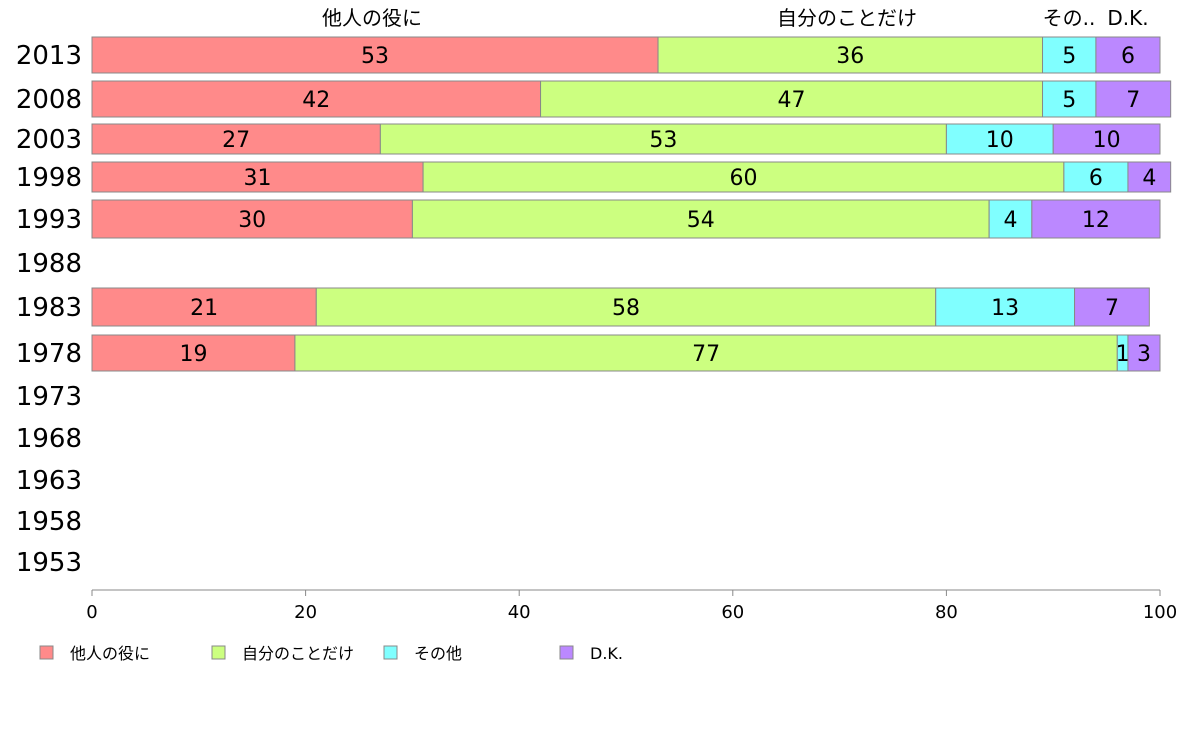  I want to click on data-label-1983-series-4: 7, so click(1112, 308).